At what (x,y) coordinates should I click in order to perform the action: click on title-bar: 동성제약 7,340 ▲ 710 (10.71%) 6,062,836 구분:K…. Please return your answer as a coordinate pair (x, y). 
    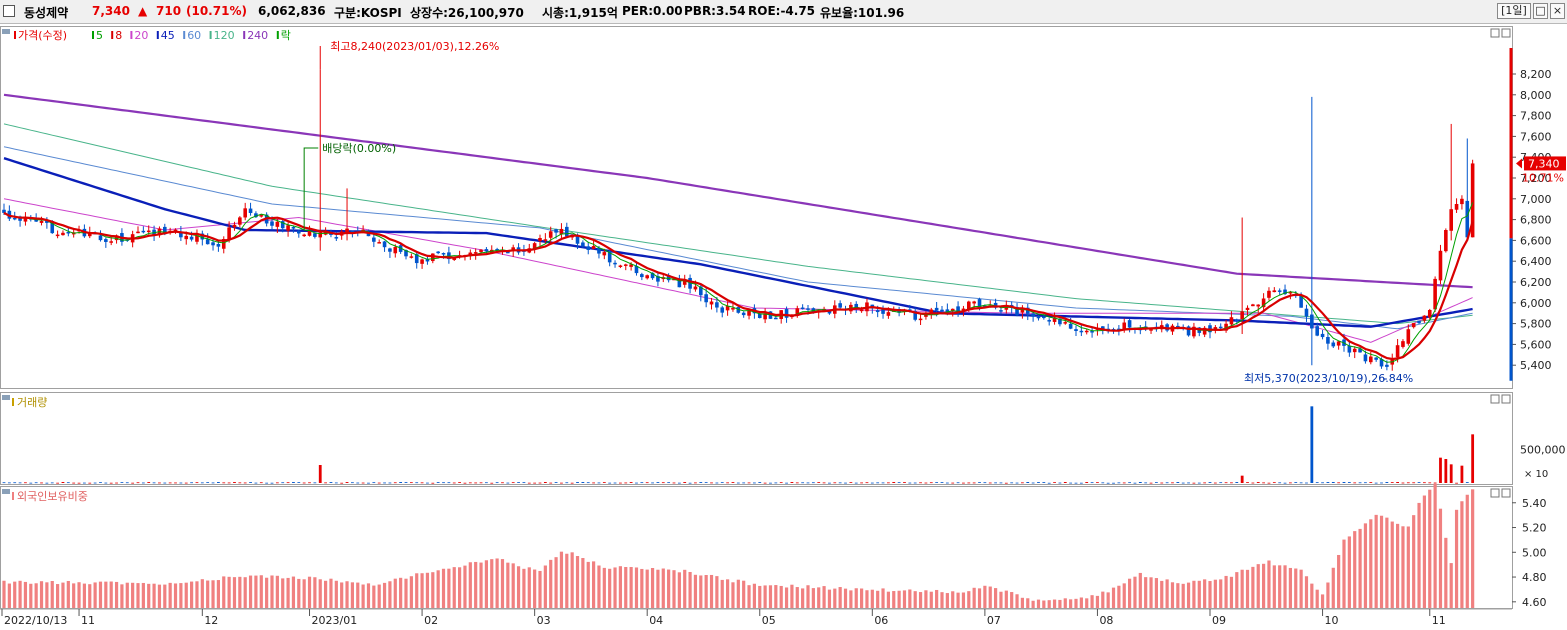
    Looking at the image, I should click on (783, 12).